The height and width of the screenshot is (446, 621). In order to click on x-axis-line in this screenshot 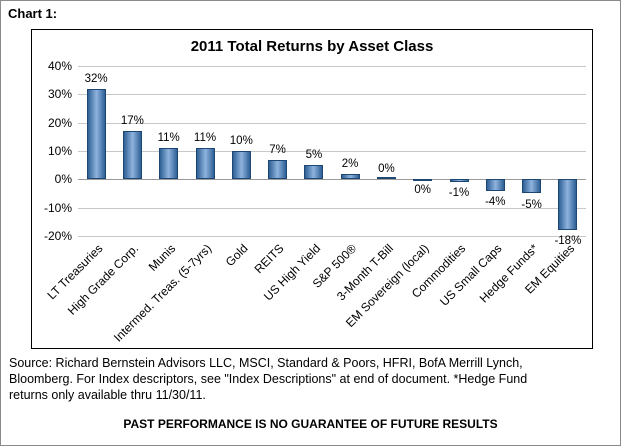, I will do `click(332, 180)`.